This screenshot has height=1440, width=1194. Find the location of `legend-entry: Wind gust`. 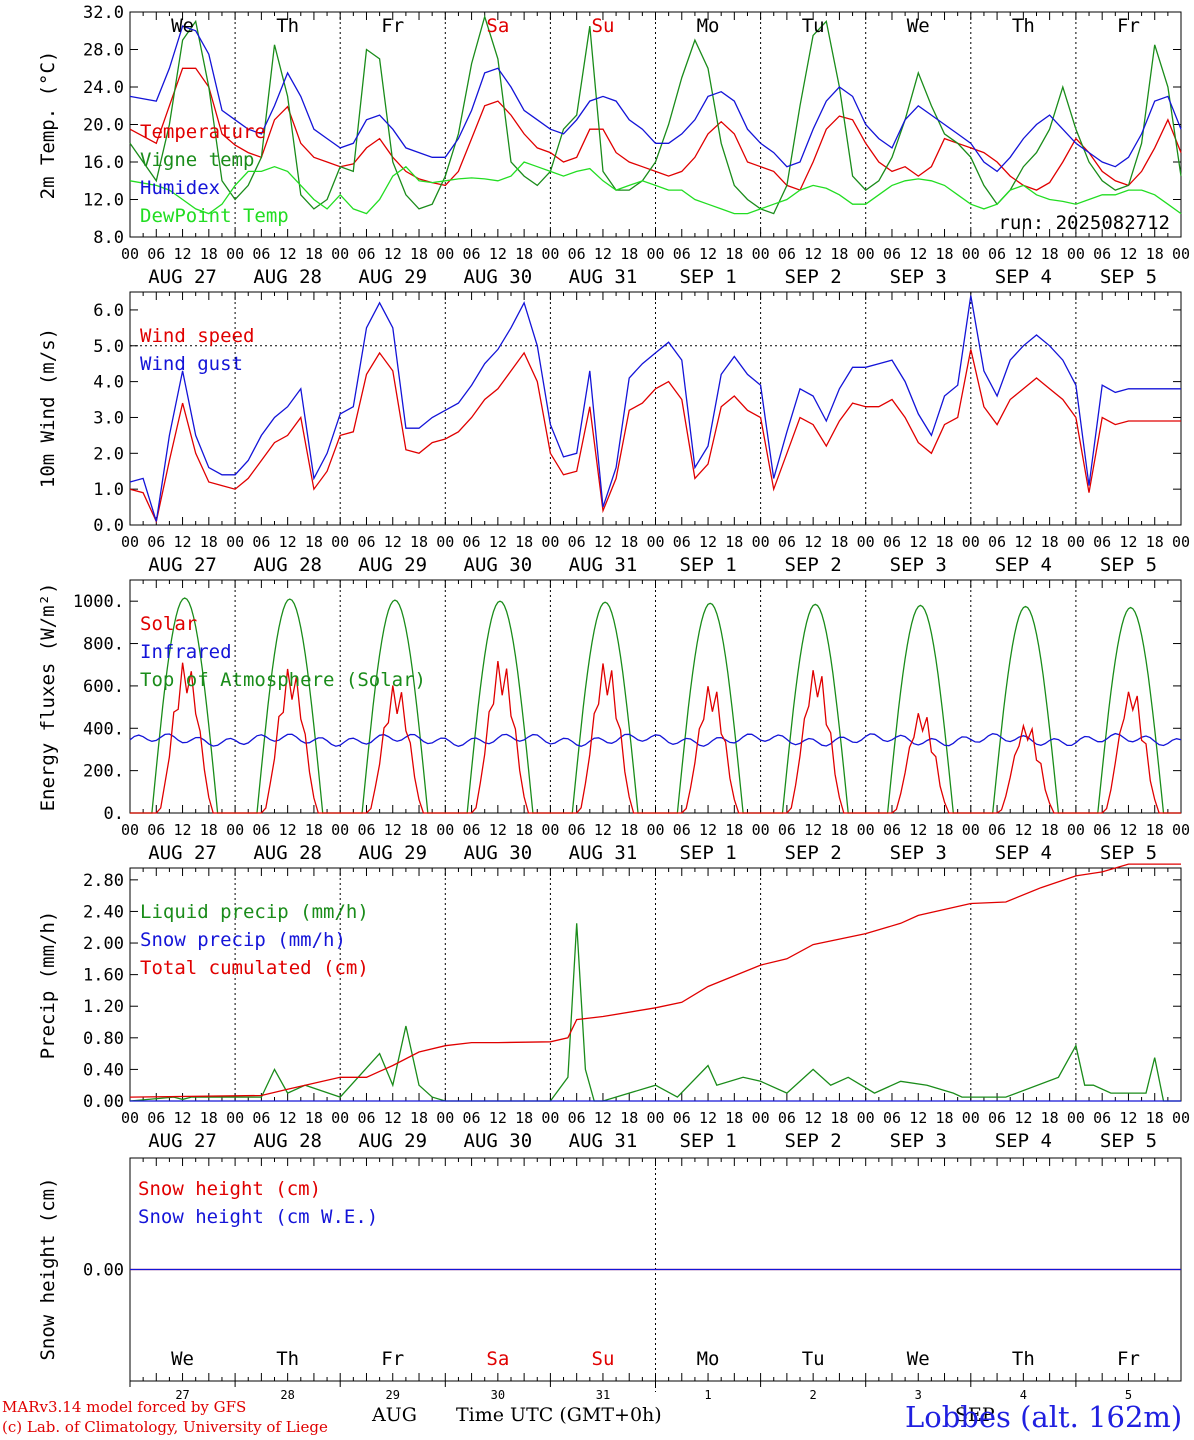

legend-entry: Wind gust is located at coordinates (191, 364).